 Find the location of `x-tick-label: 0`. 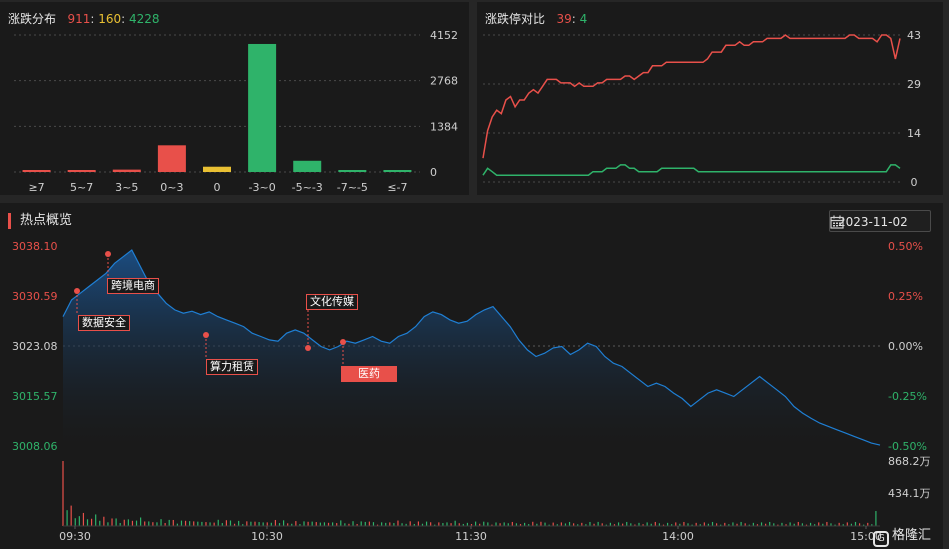

x-tick-label: 0 is located at coordinates (217, 187).